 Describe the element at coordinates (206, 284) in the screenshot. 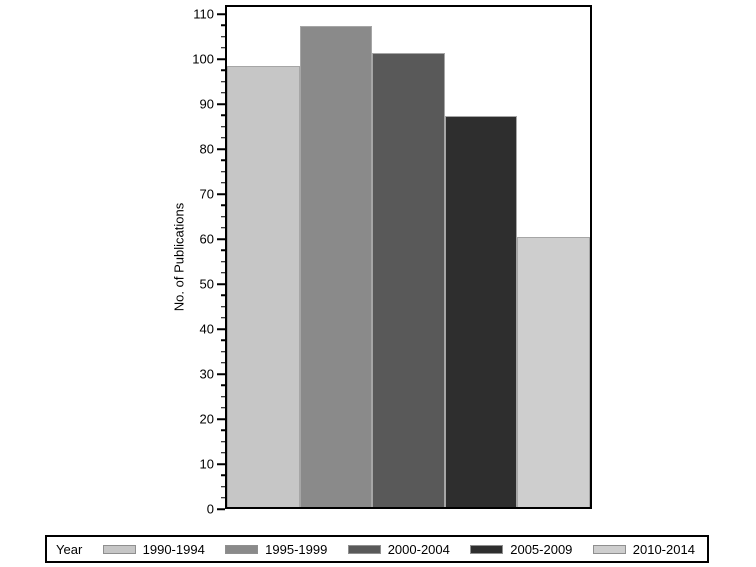

I see `y-axis-tick-label: 50` at that location.